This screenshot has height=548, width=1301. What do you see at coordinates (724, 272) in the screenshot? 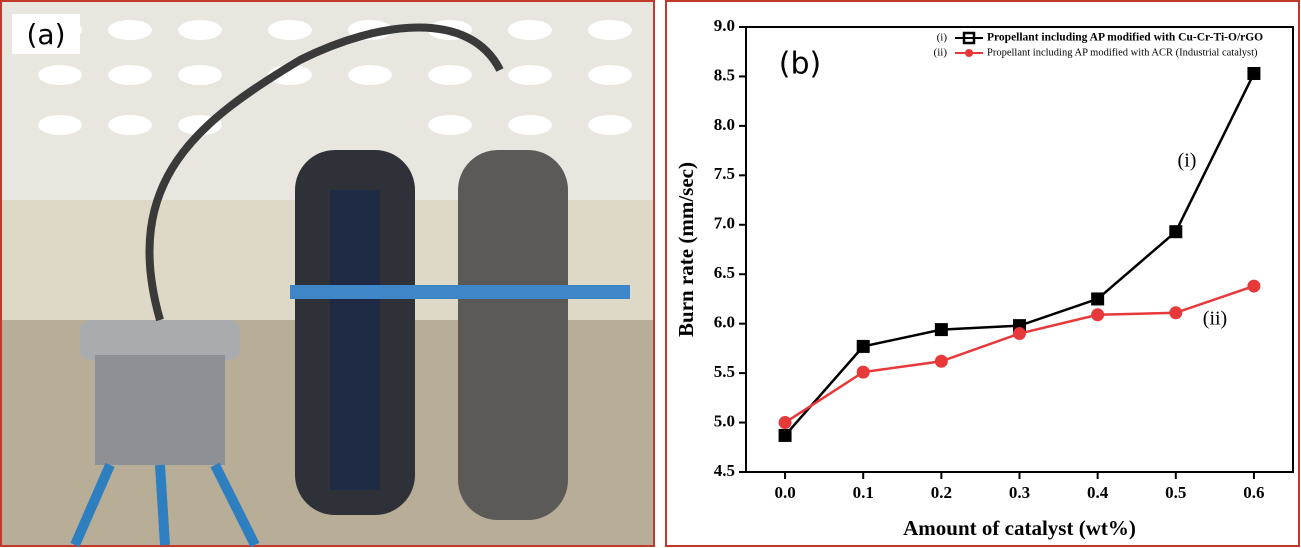
I see `y-tick-label: 6.5` at bounding box center [724, 272].